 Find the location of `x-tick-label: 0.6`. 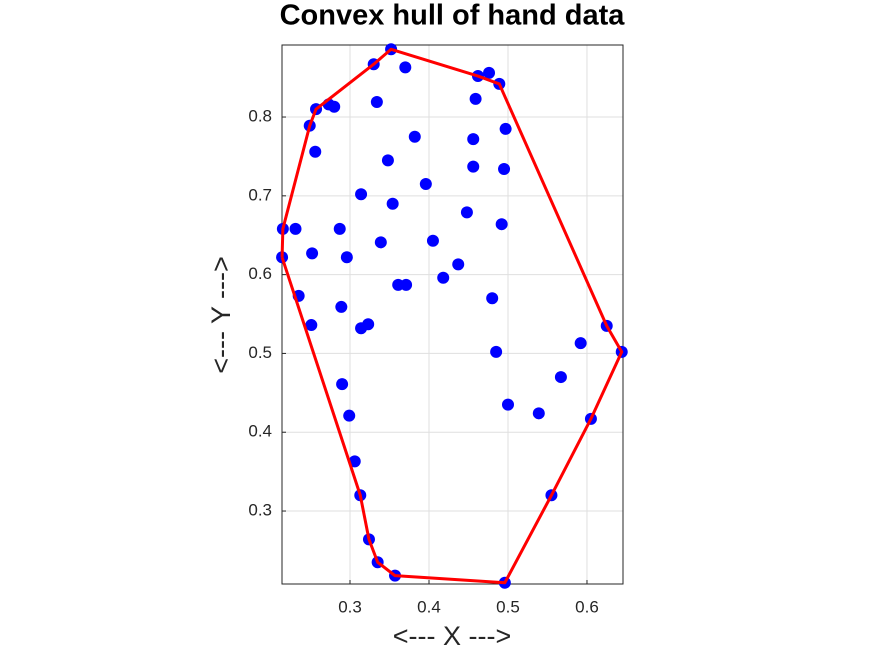

x-tick-label: 0.6 is located at coordinates (587, 606).